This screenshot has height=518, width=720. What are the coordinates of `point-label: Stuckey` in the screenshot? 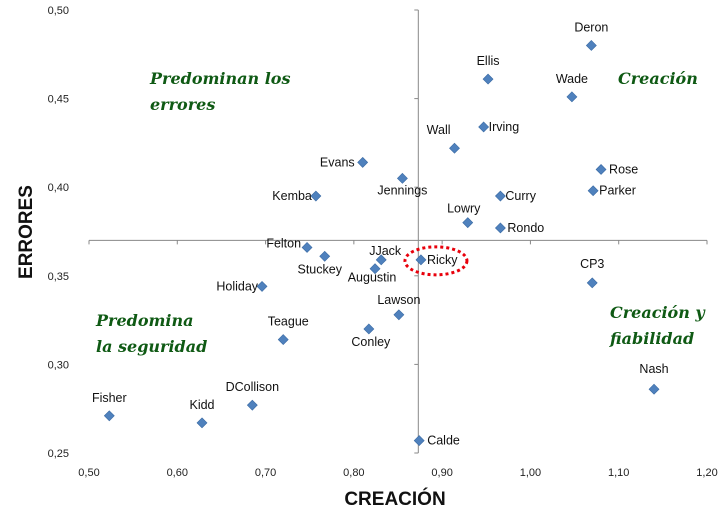 It's located at (319, 269).